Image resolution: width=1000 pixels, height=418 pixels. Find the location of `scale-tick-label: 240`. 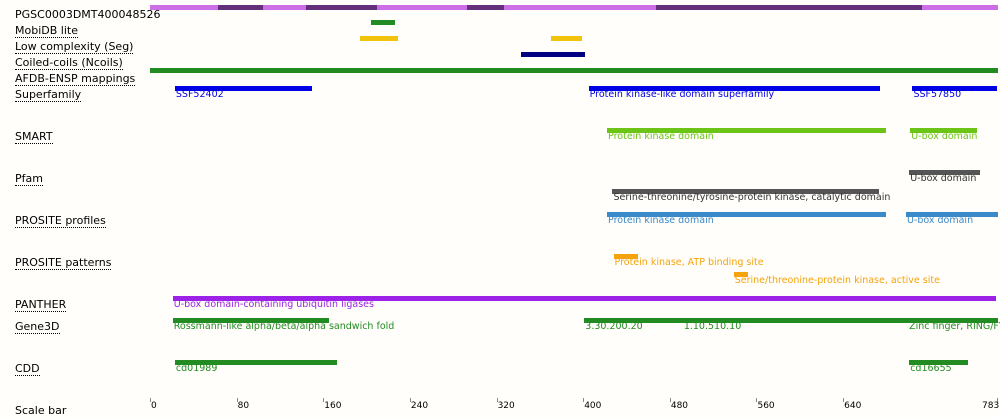

scale-tick-label: 240 is located at coordinates (419, 406).